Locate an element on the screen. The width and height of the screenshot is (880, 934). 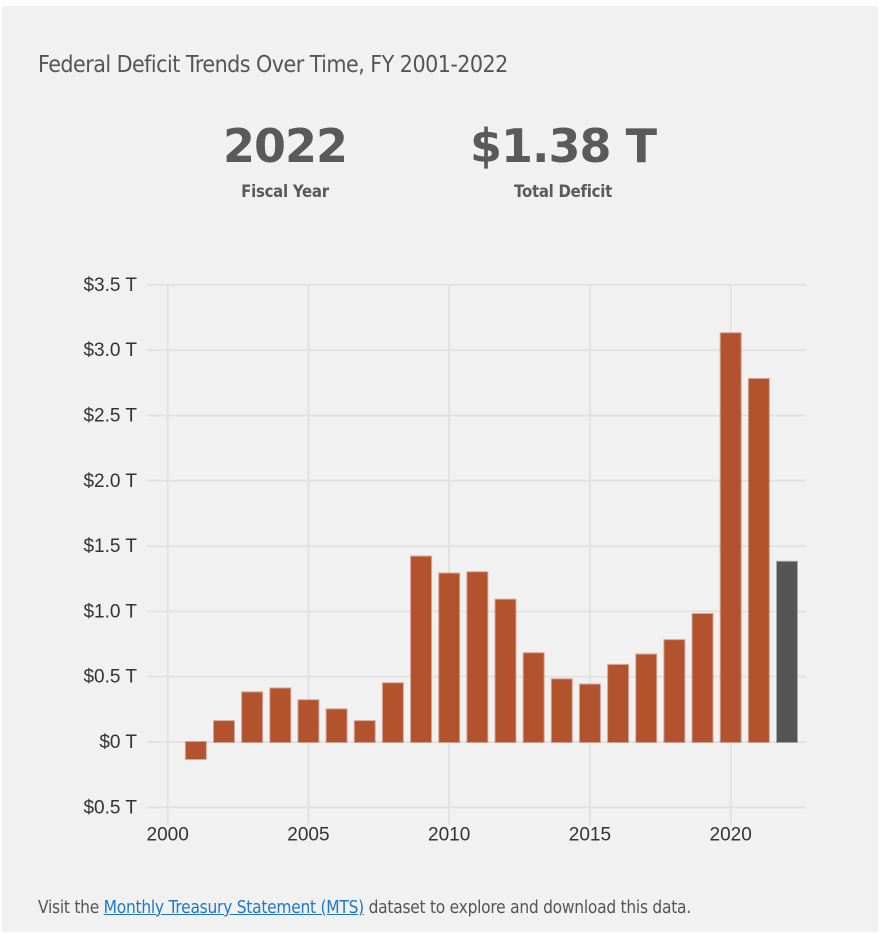
bar-2019 is located at coordinates (702, 678).